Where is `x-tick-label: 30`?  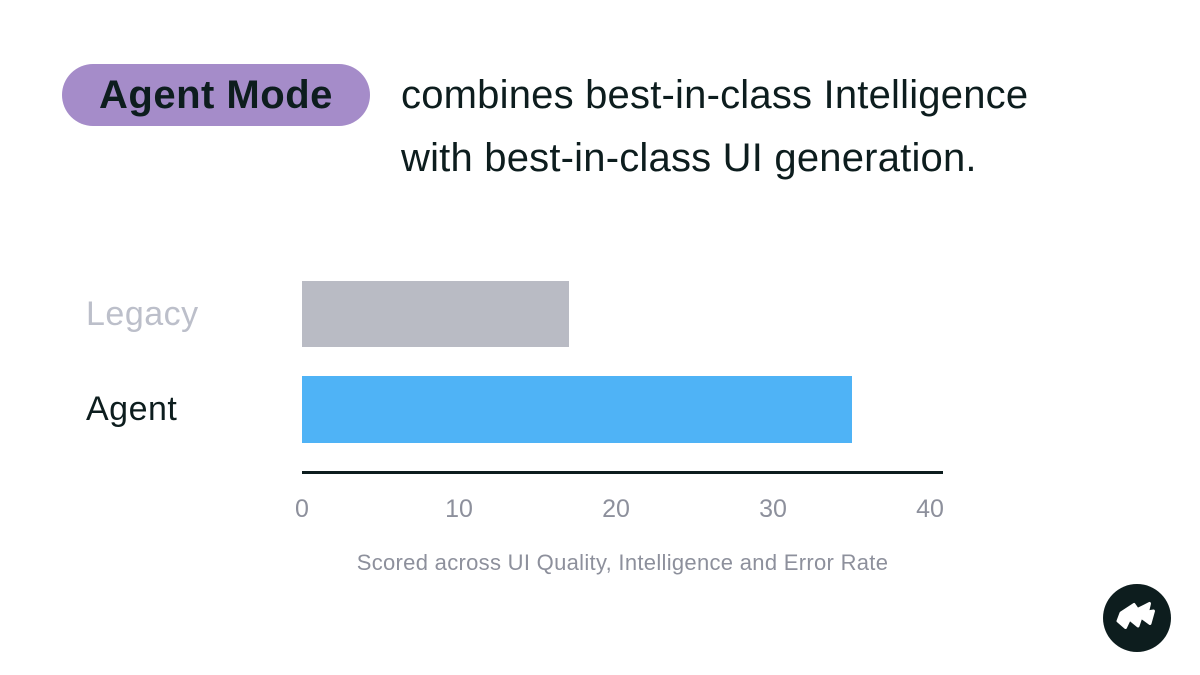 x-tick-label: 30 is located at coordinates (773, 509).